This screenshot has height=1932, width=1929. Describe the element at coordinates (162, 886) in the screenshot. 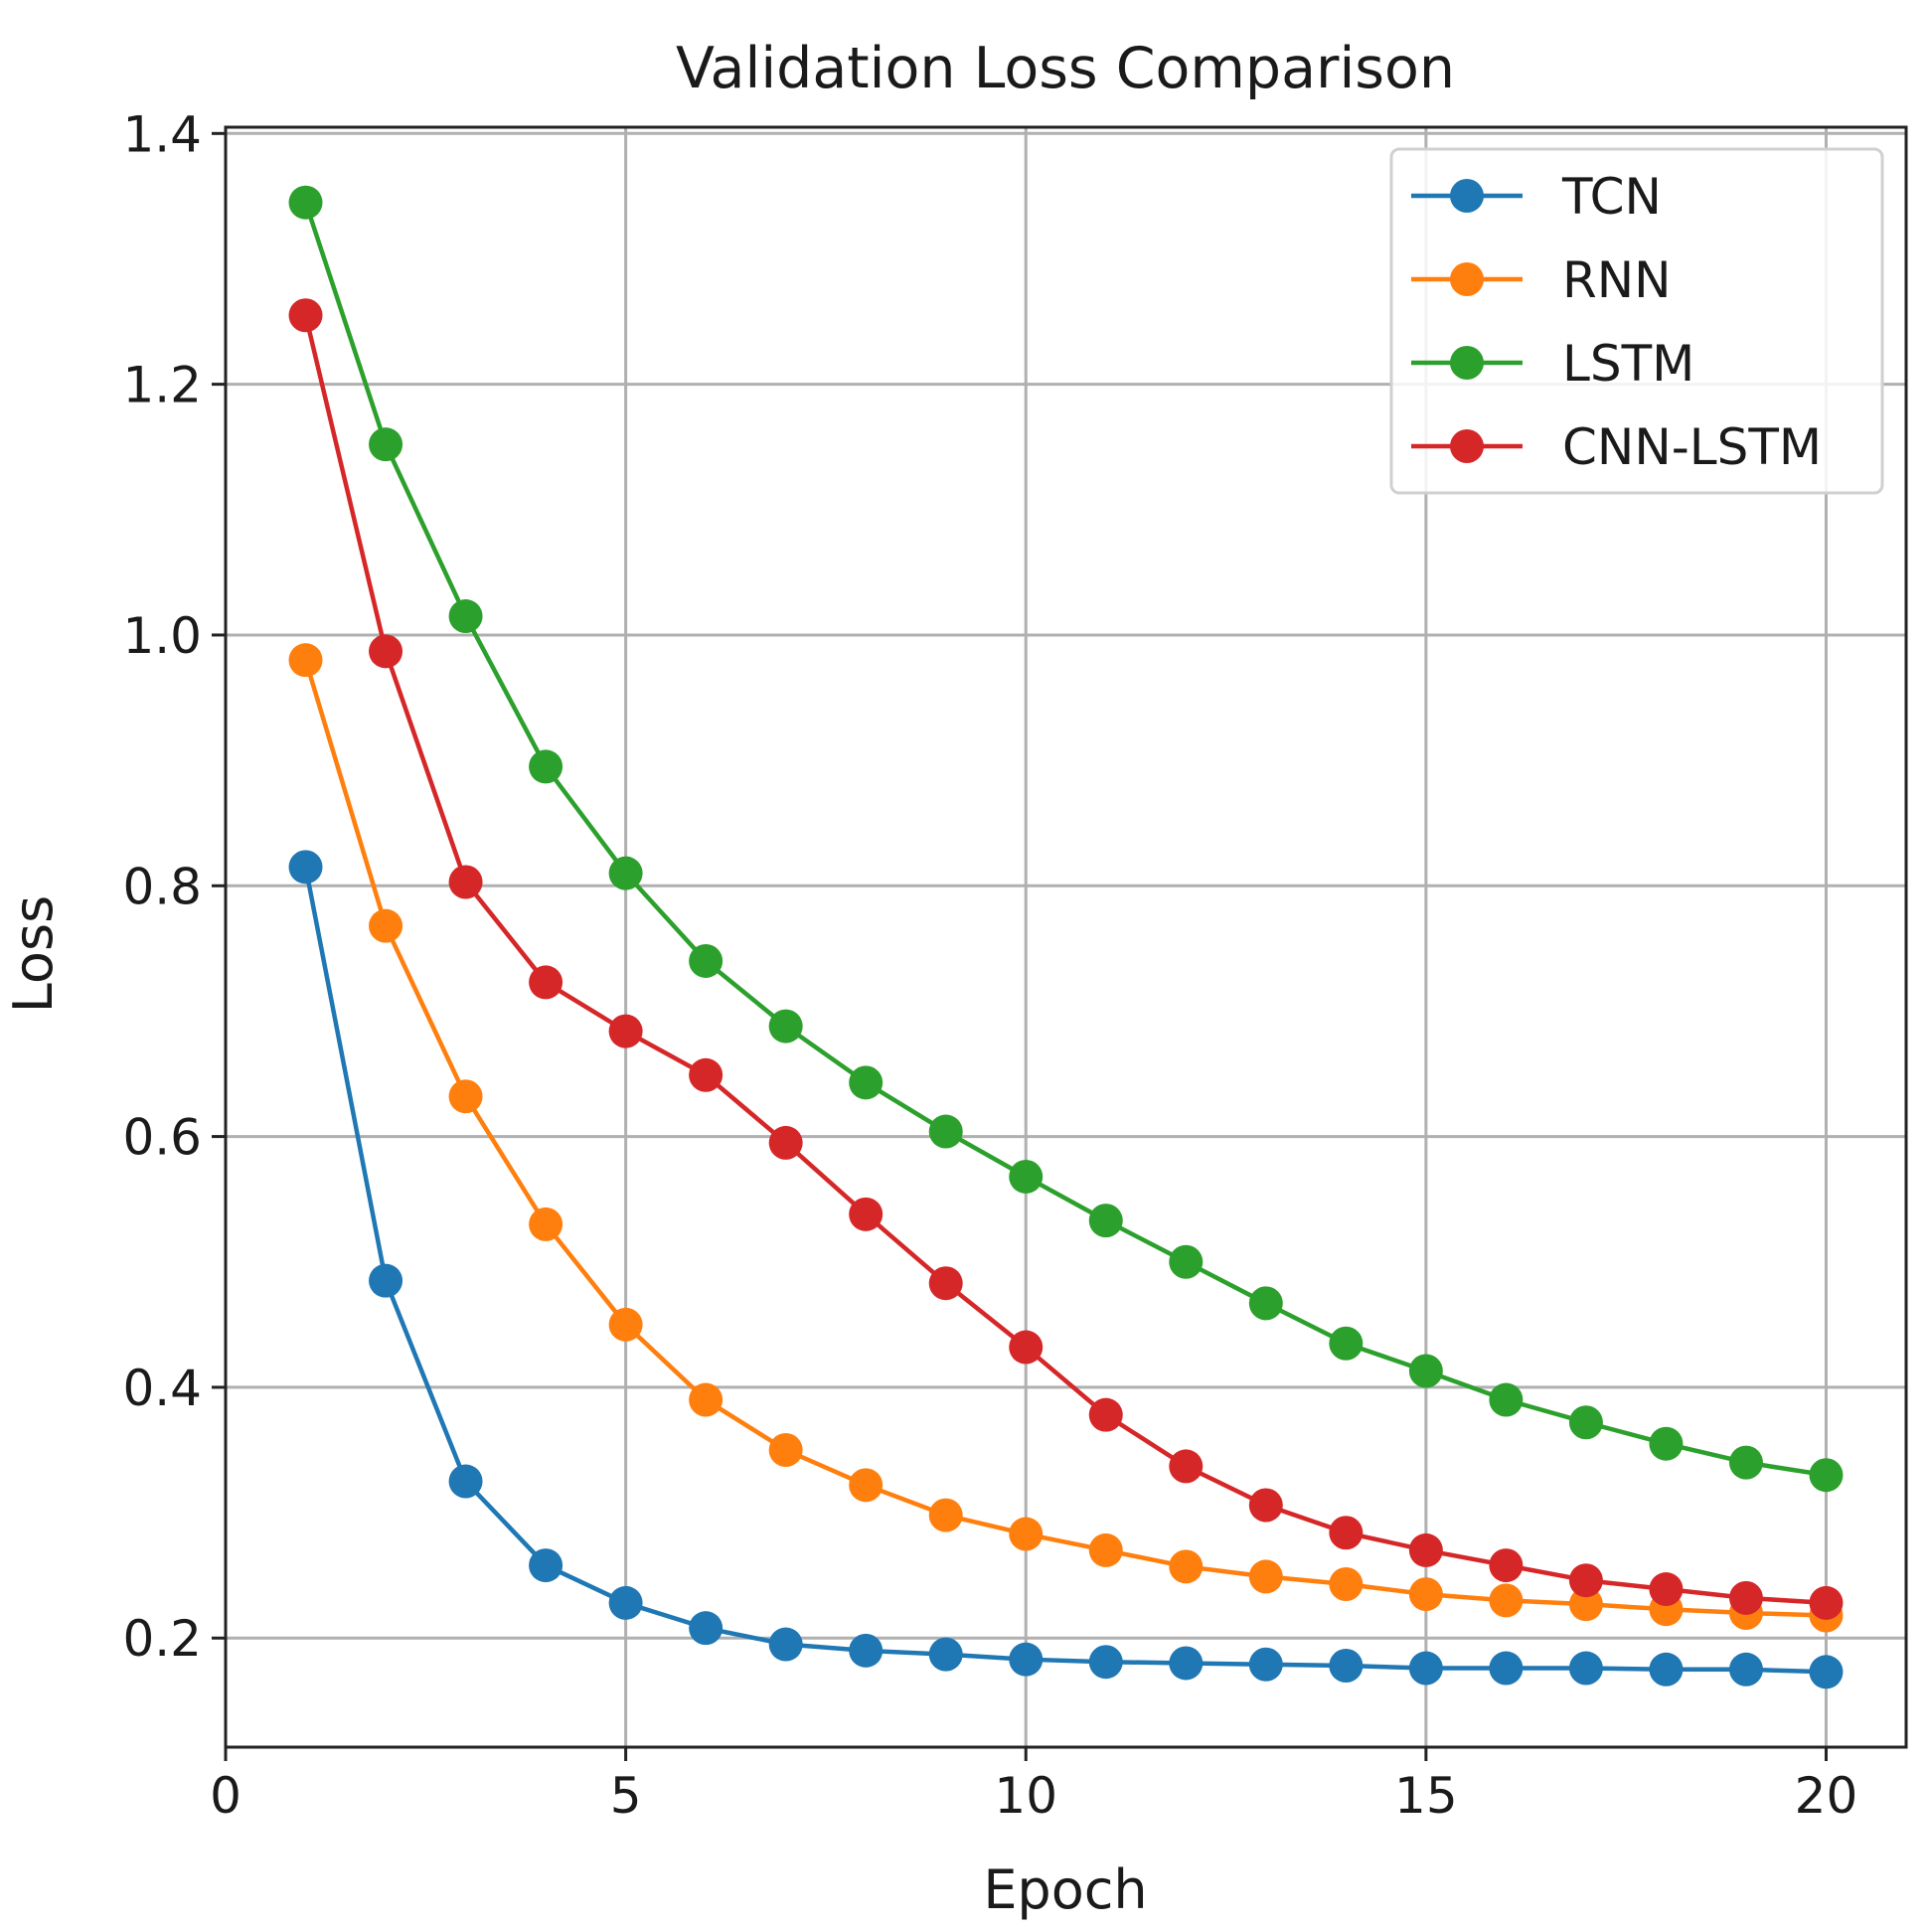

I see `y-tick-label: 0.8` at that location.